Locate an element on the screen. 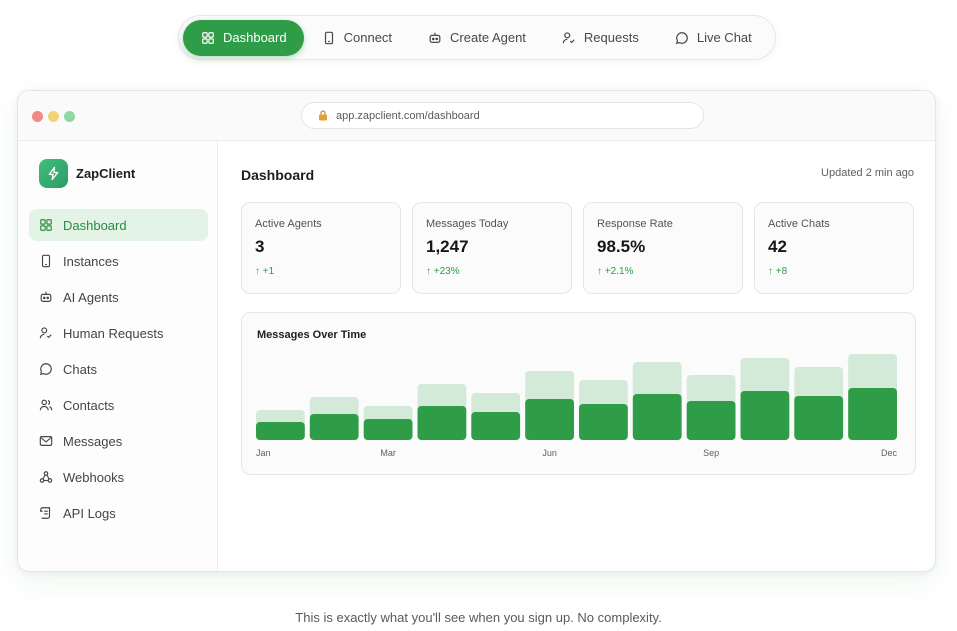  stat-delta: ↑ +1 is located at coordinates (265, 271).